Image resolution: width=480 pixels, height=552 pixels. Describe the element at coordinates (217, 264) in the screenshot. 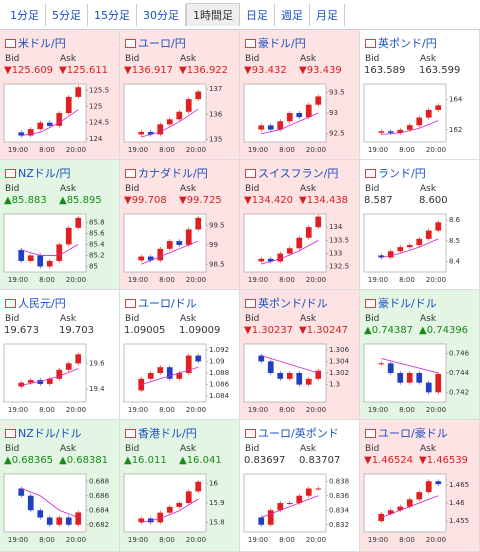

I see `y-tick-label: 98.5` at that location.